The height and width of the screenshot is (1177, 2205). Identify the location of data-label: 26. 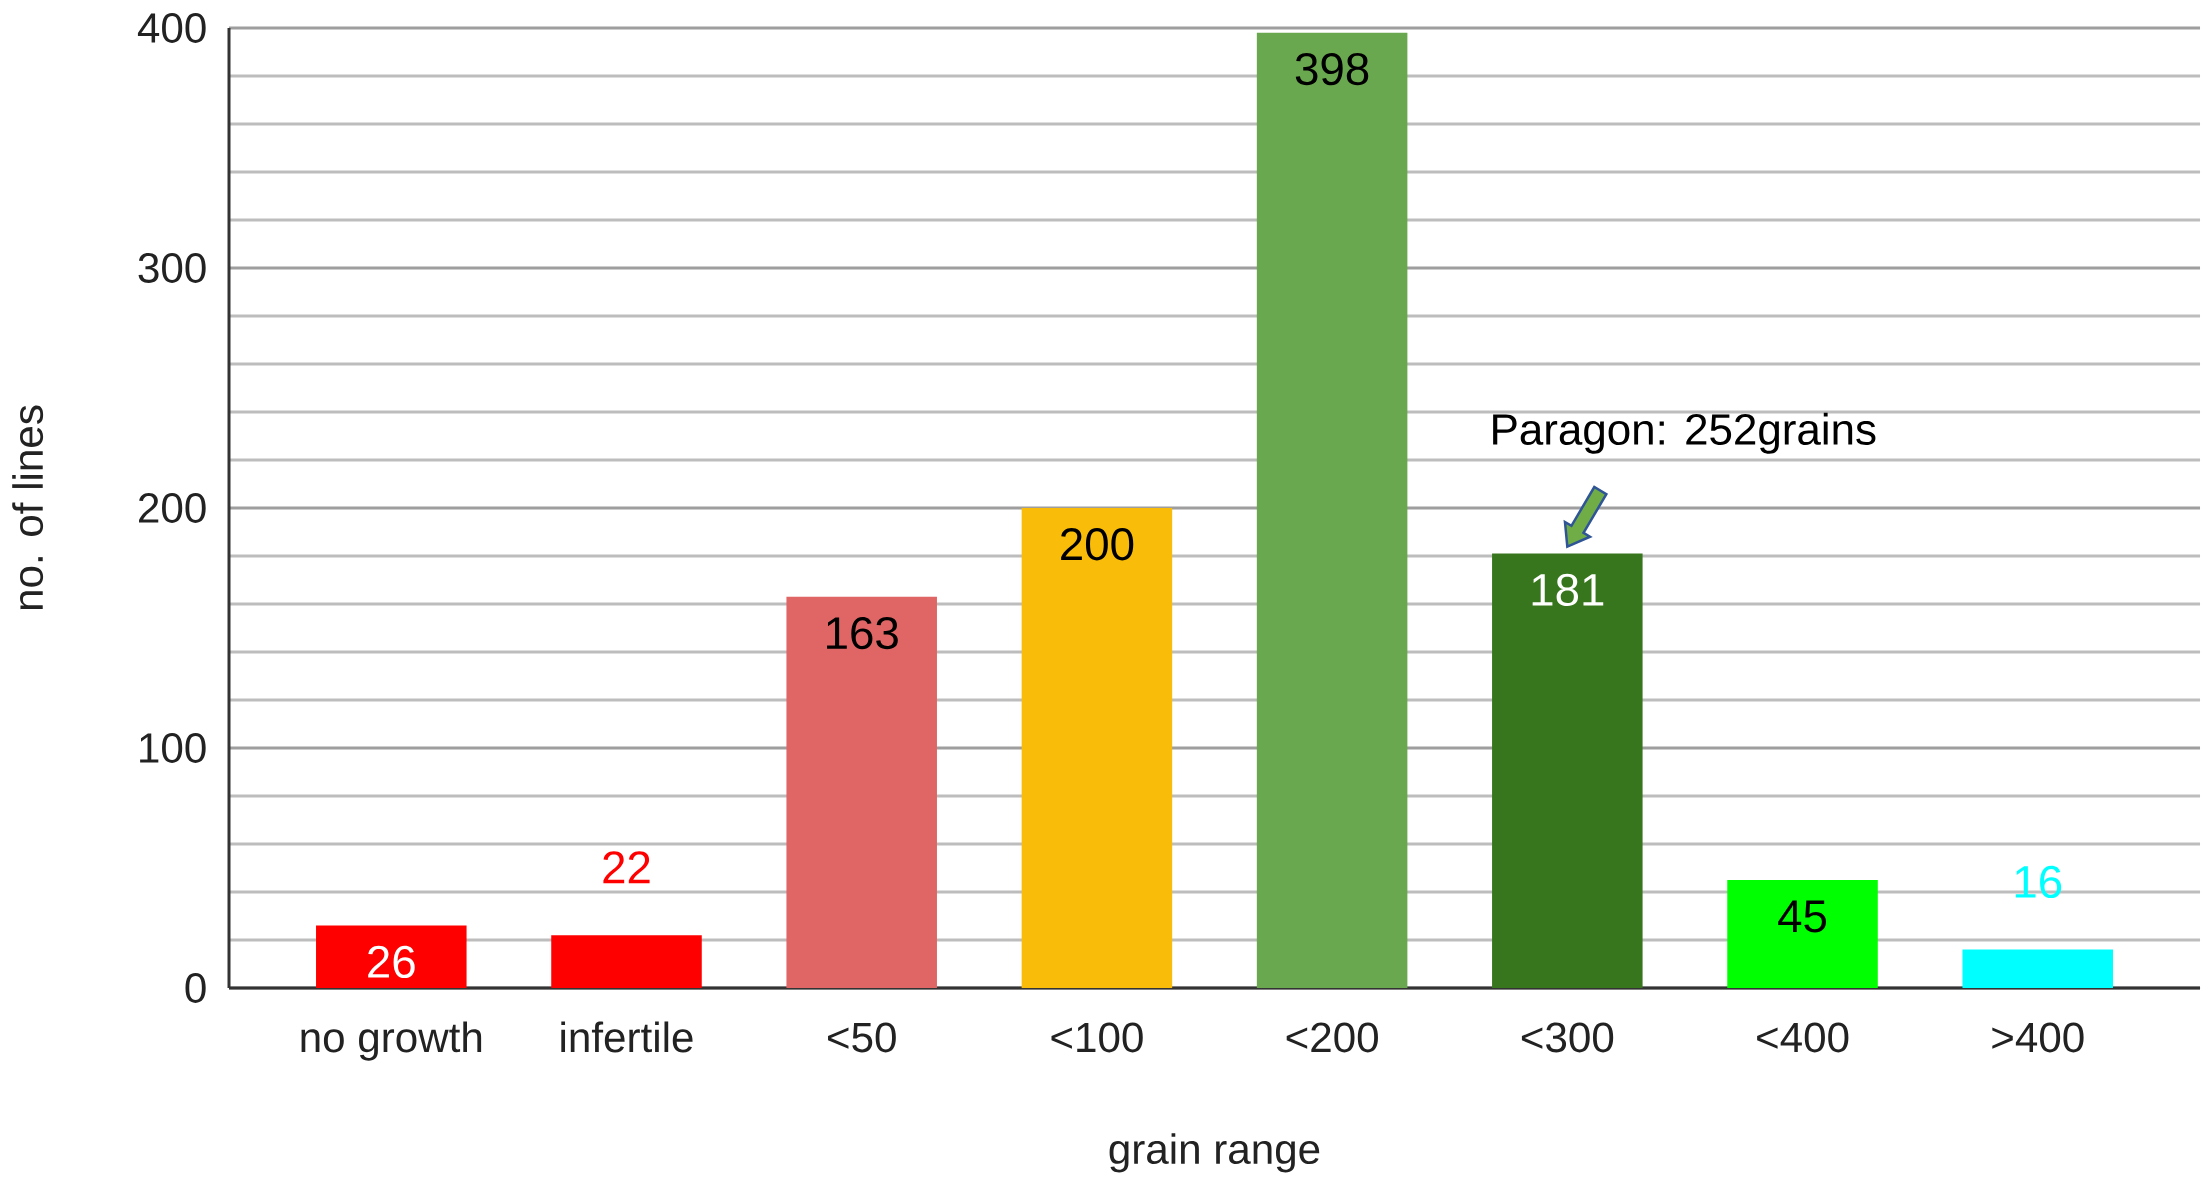
(391, 962).